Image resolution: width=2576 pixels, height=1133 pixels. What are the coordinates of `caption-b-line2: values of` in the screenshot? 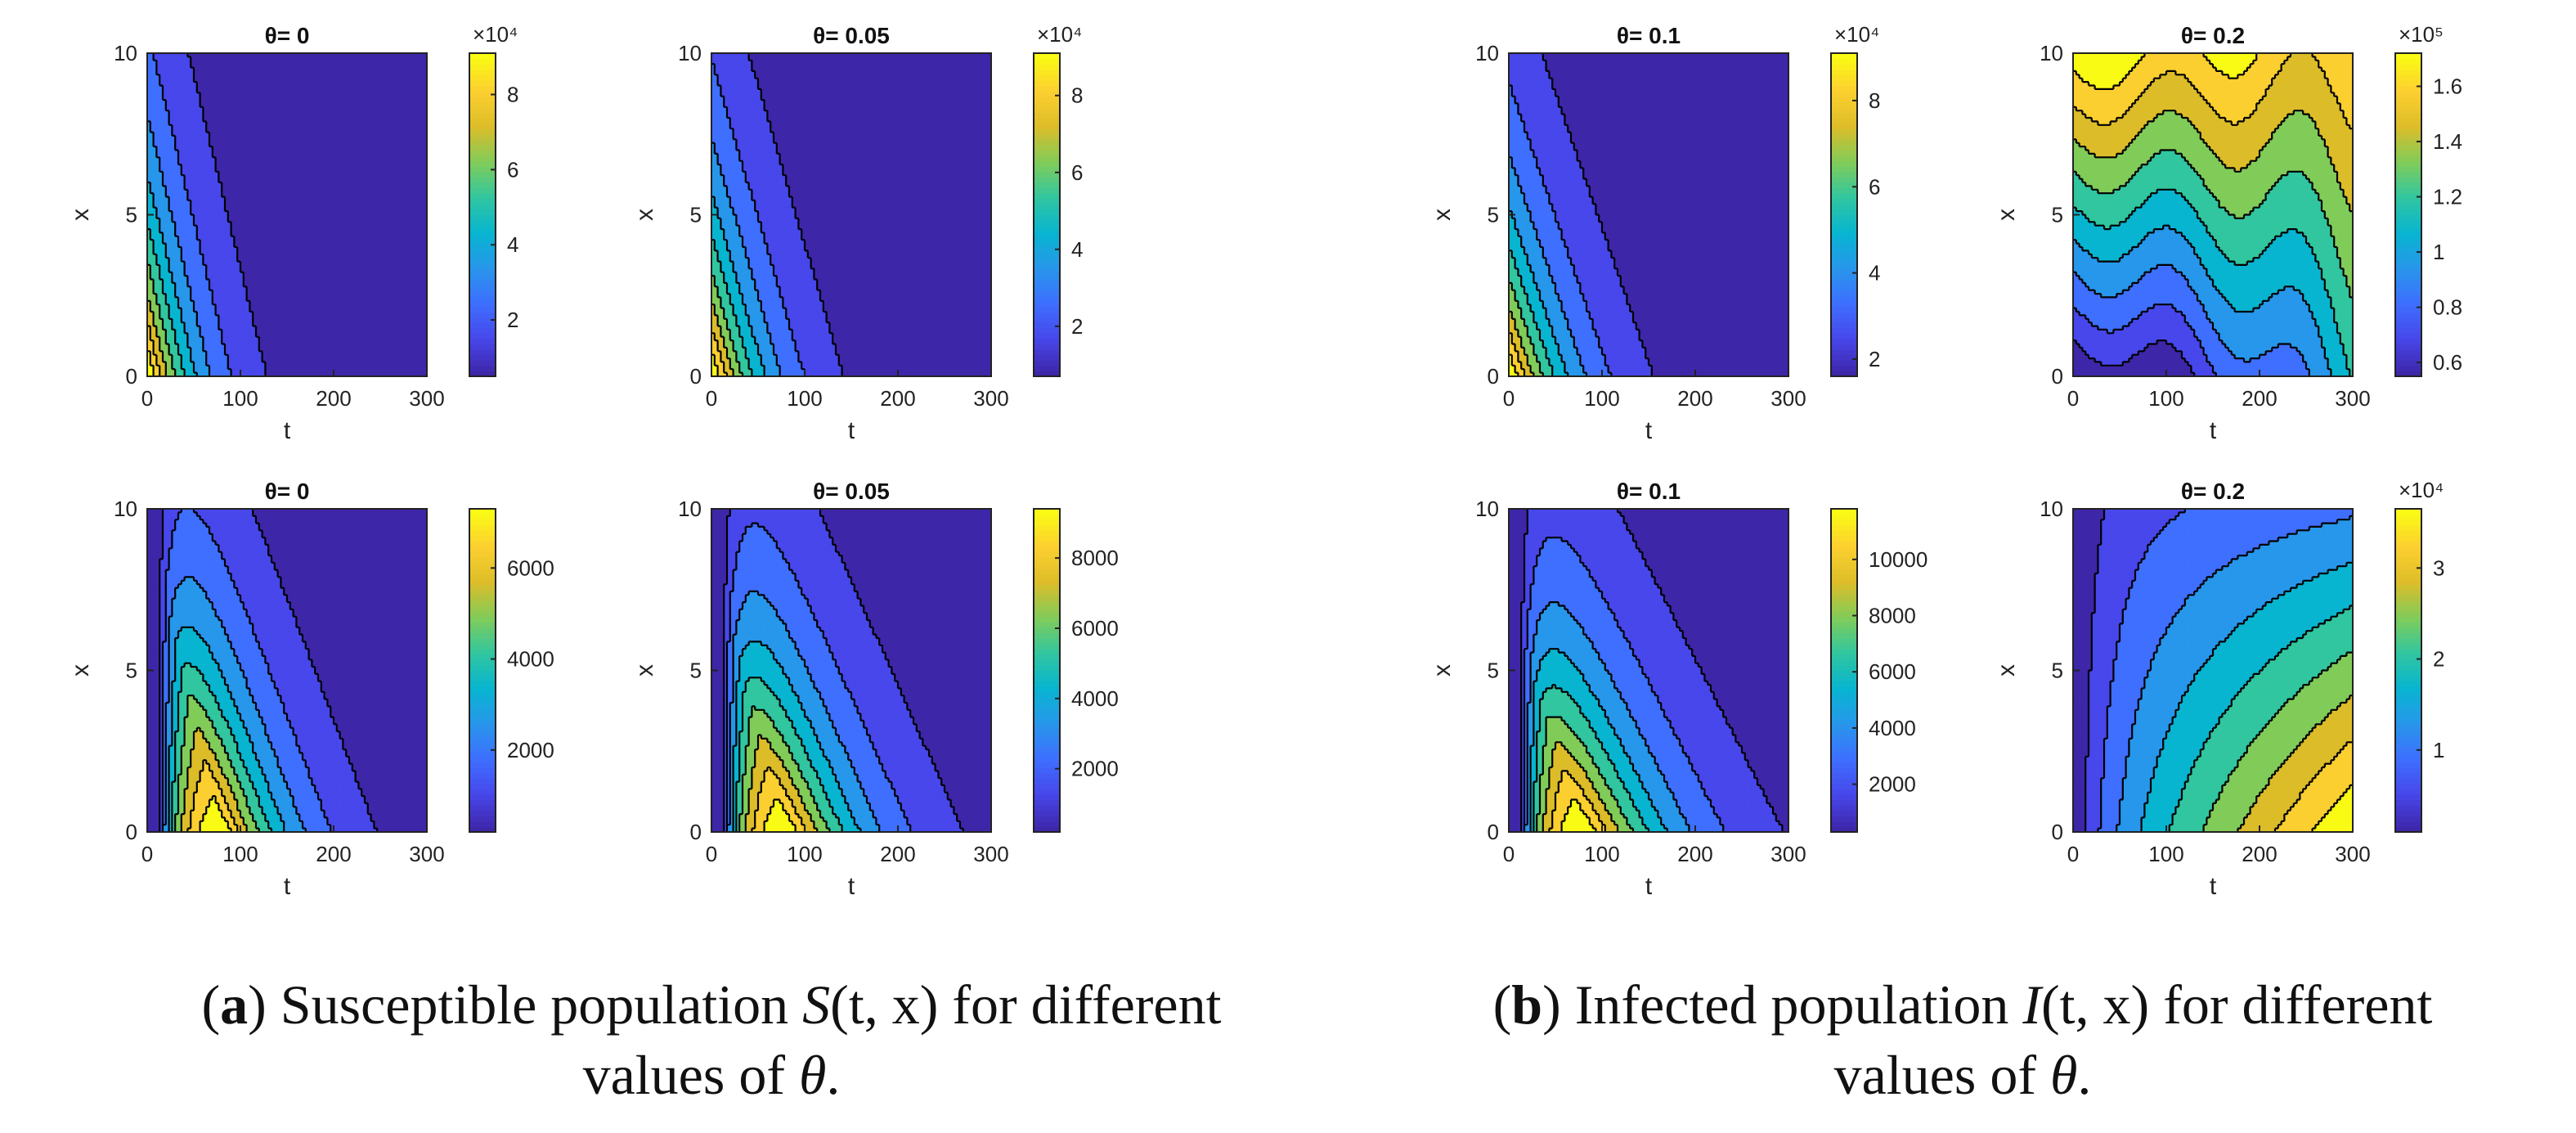 It's located at (1942, 1075).